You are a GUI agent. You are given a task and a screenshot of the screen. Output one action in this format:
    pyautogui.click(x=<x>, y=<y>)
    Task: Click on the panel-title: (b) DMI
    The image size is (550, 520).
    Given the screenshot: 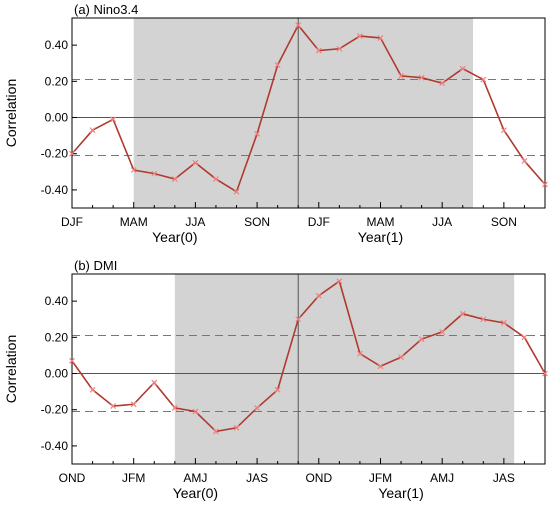 What is the action you would take?
    pyautogui.click(x=95, y=265)
    